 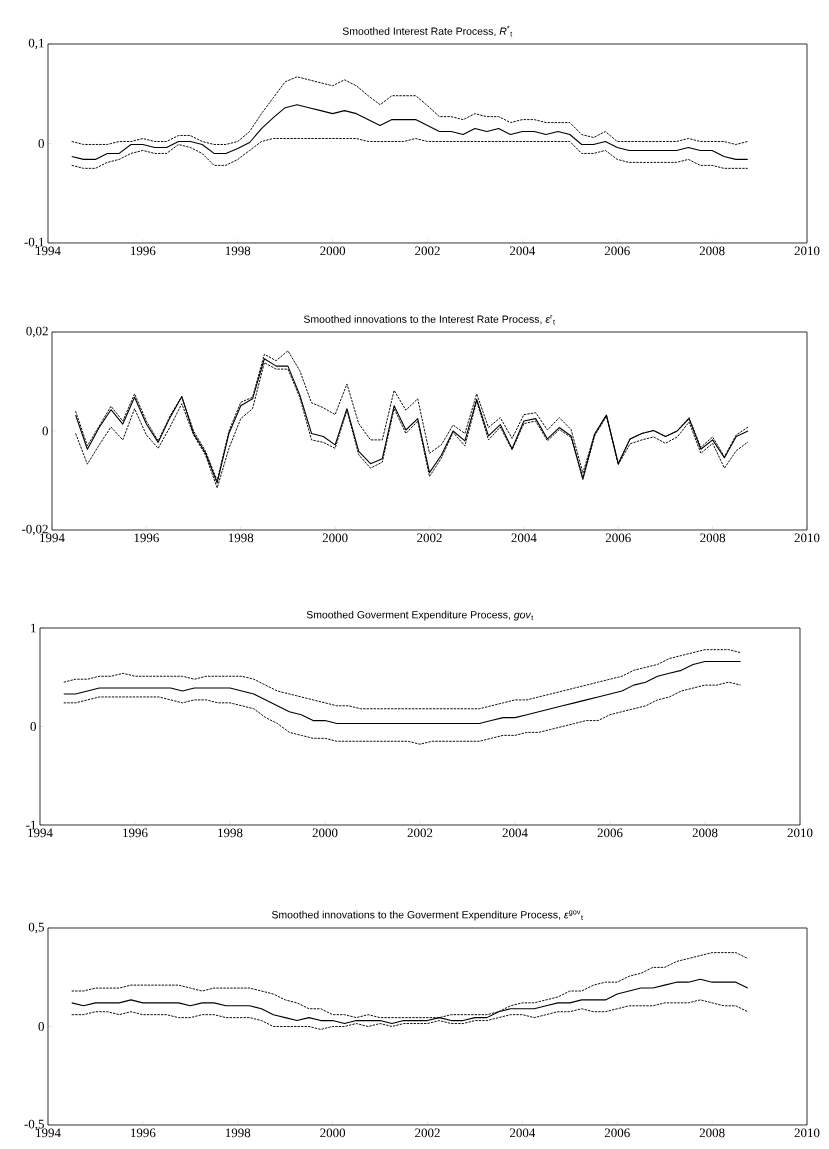 I want to click on y-tick-label: 0,1, so click(x=36, y=44).